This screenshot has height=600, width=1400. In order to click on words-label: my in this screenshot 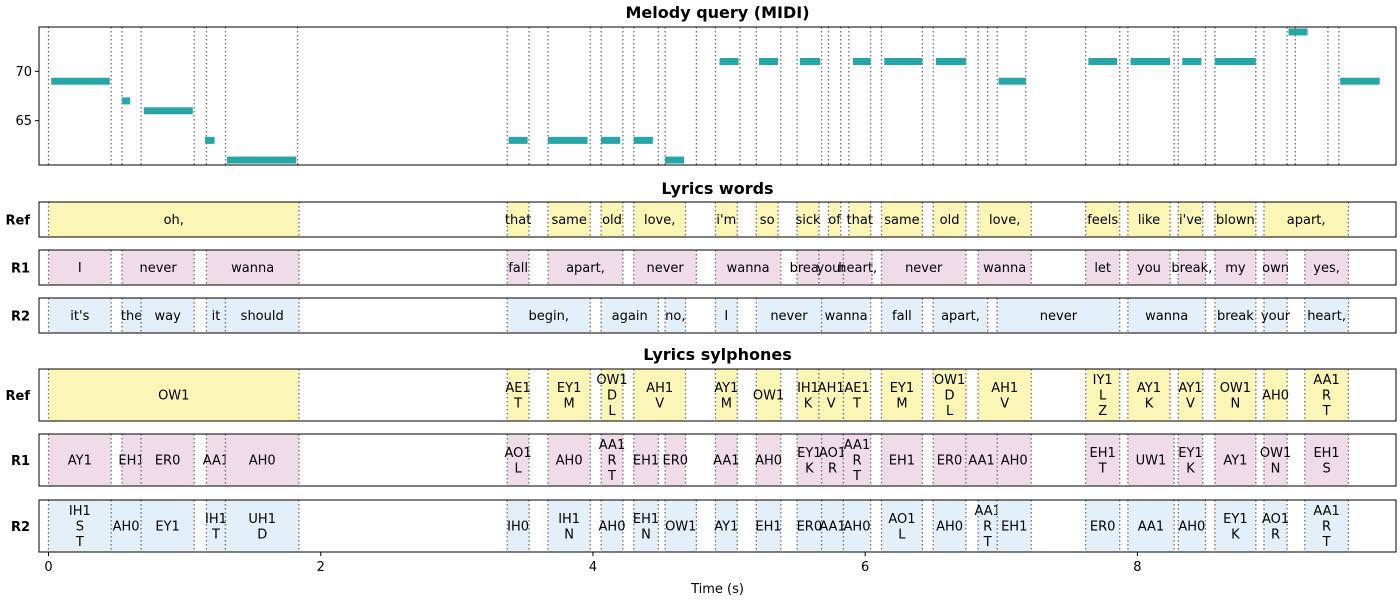, I will do `click(1235, 268)`.